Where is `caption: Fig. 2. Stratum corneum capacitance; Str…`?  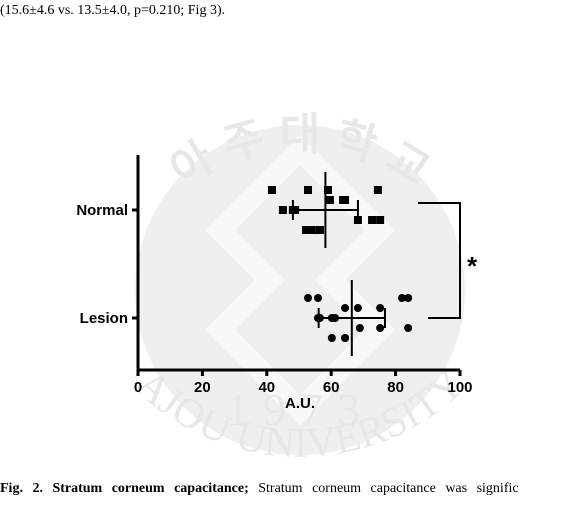 caption: Fig. 2. Stratum corneum capacitance; Str… is located at coordinates (259, 488).